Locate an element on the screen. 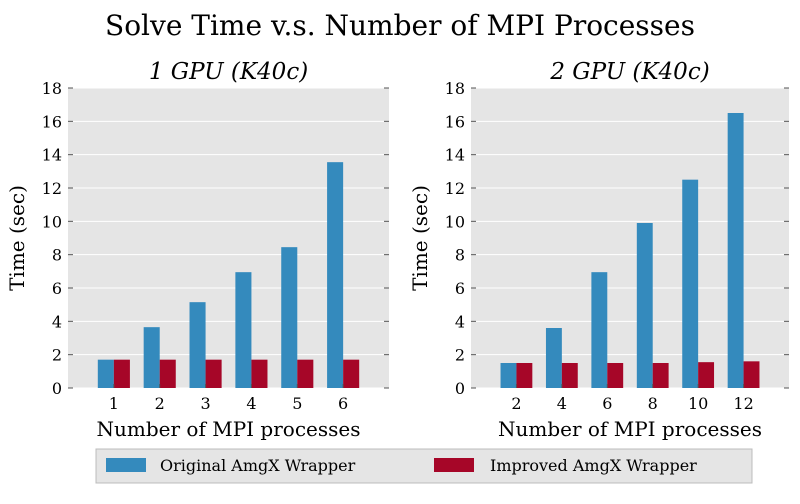 This screenshot has width=800, height=504. p1-x-axis-label: Number of MPI processes is located at coordinates (229, 429).